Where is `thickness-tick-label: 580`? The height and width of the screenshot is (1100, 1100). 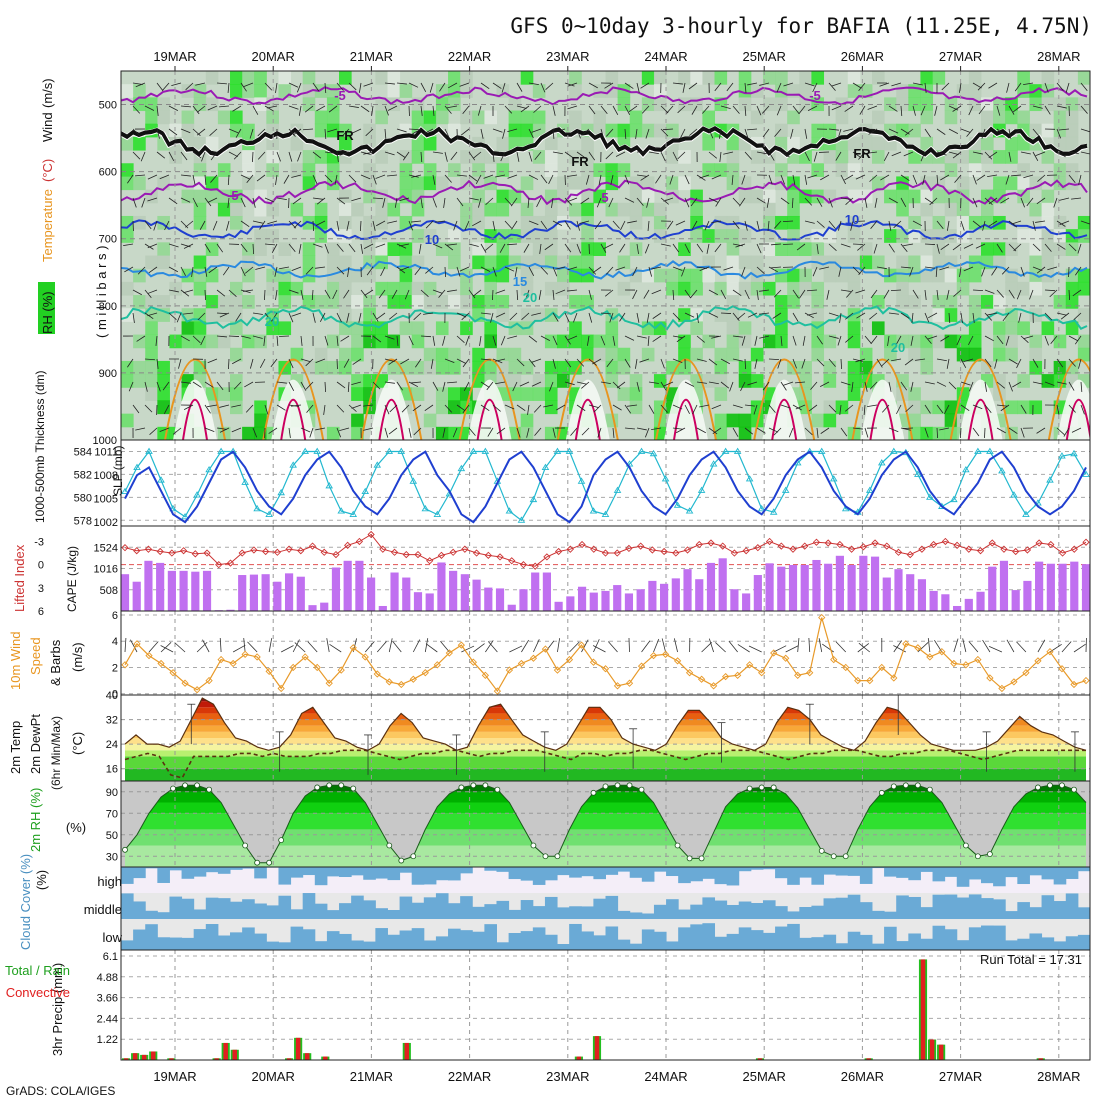 thickness-tick-label: 580 is located at coordinates (83, 498).